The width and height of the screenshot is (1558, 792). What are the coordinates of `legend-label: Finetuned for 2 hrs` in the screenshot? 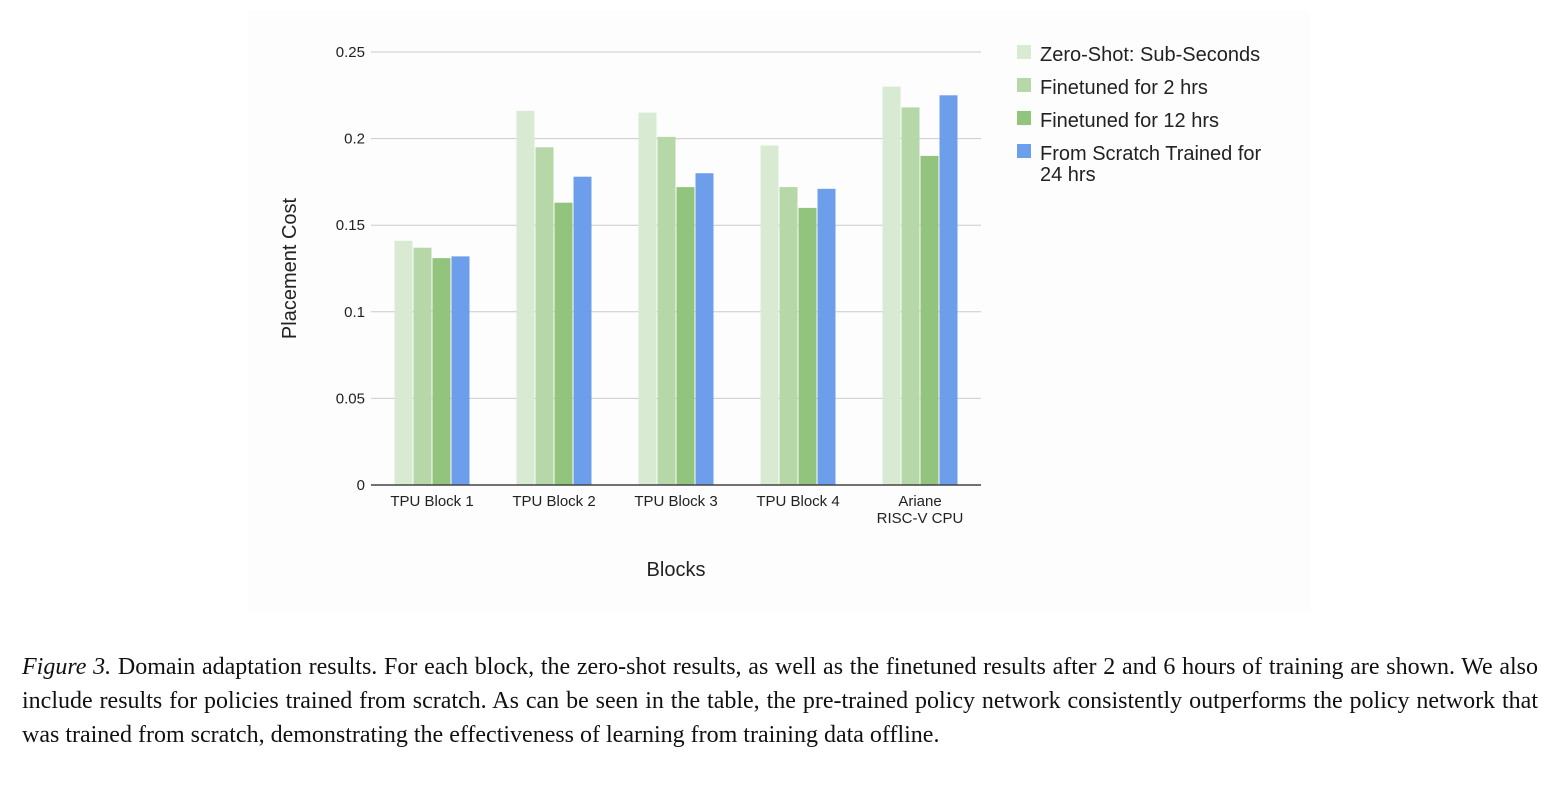 It's located at (1124, 88).